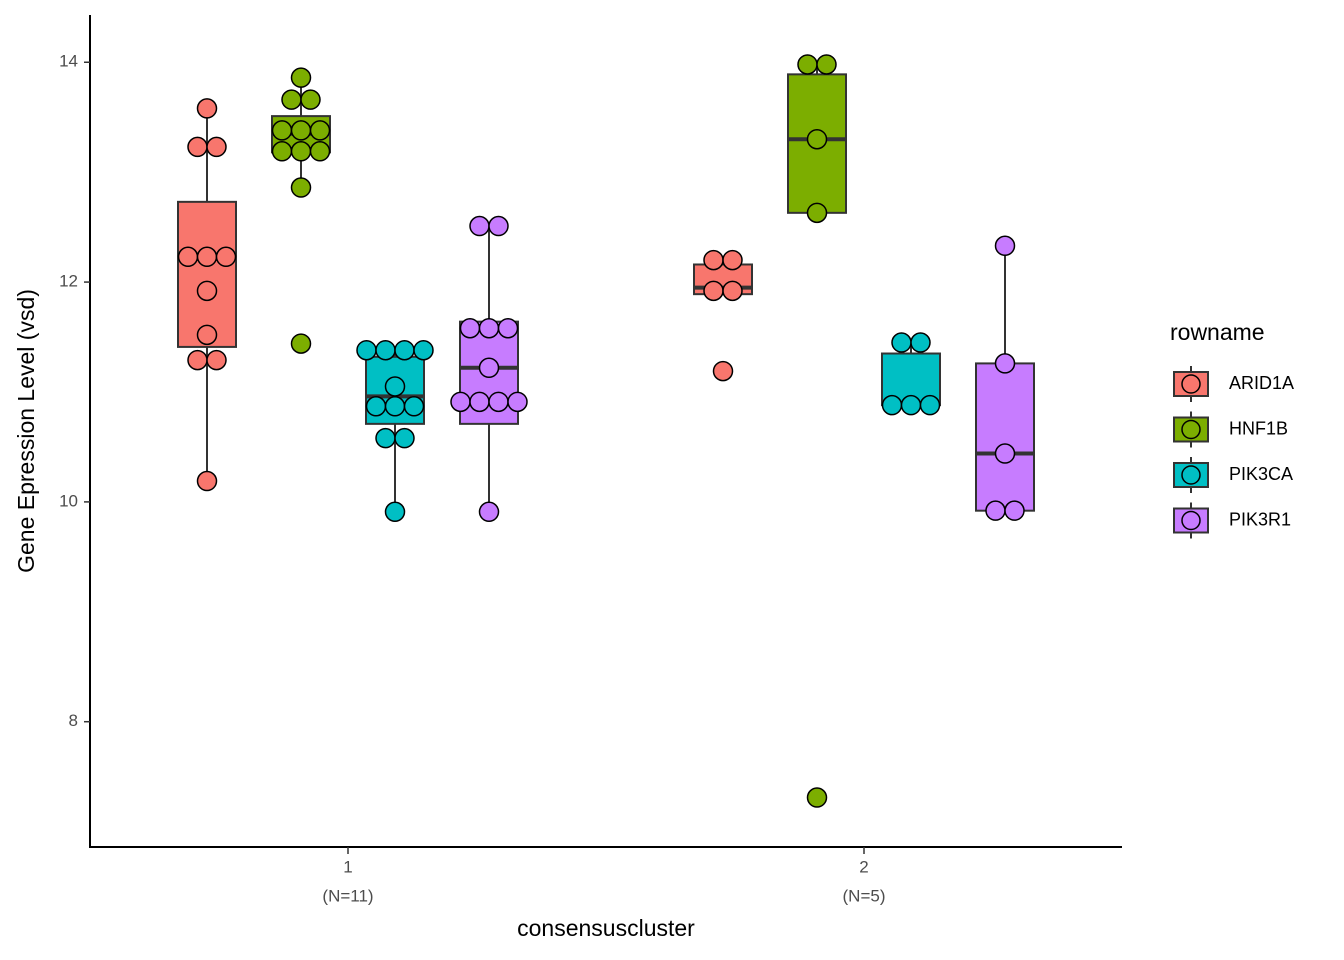  What do you see at coordinates (68, 500) in the screenshot?
I see `y-tick-label: 10` at bounding box center [68, 500].